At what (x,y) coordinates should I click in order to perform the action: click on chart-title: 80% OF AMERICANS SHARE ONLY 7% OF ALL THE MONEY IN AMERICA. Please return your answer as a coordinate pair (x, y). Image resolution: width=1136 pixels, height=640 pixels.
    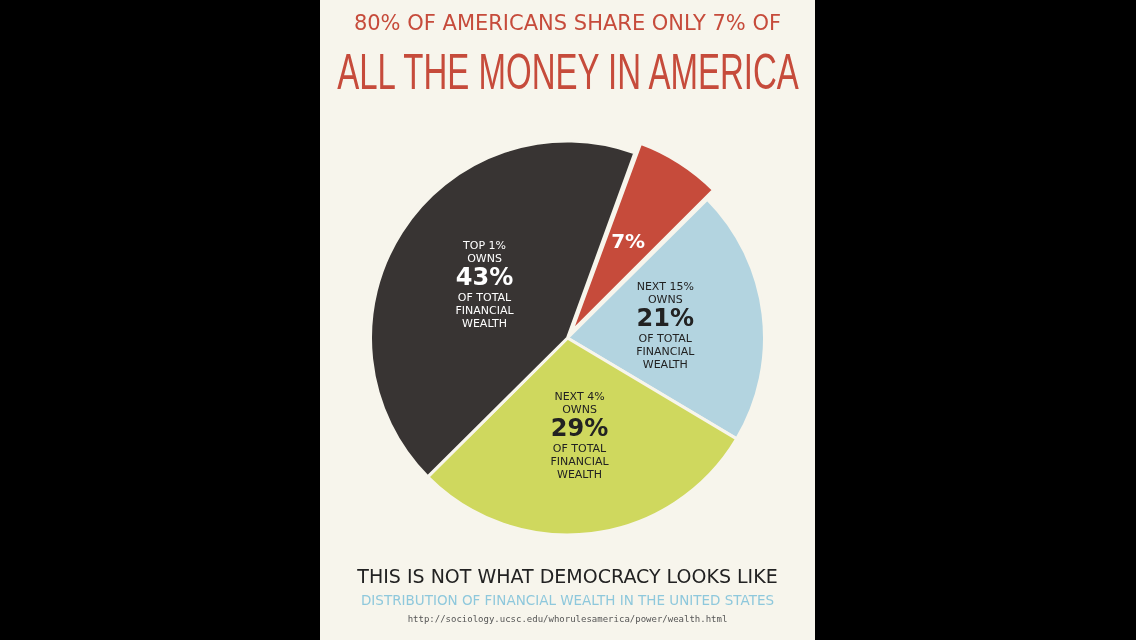
    Looking at the image, I should click on (567, 56).